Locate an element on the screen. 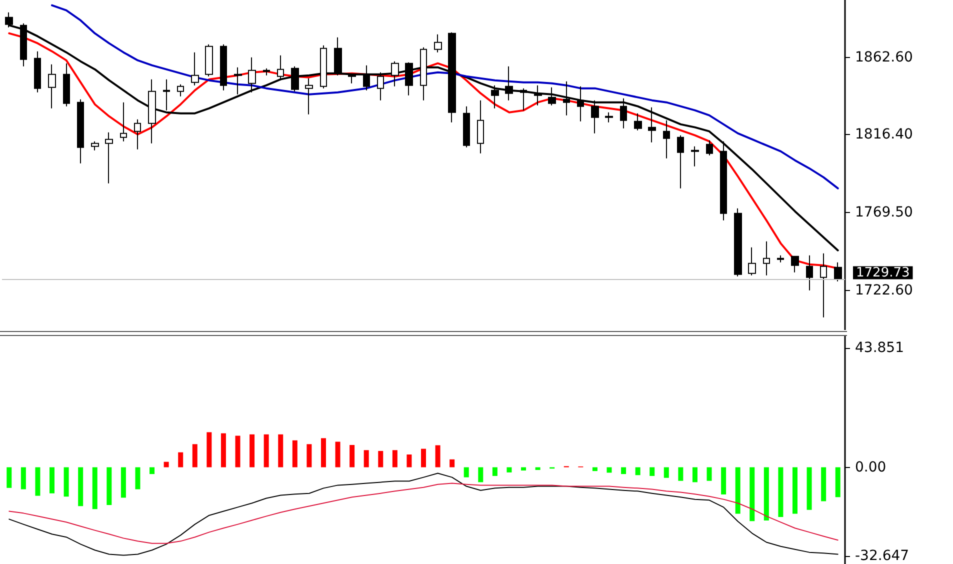  y-tick-label: 1769.50 is located at coordinates (884, 212).